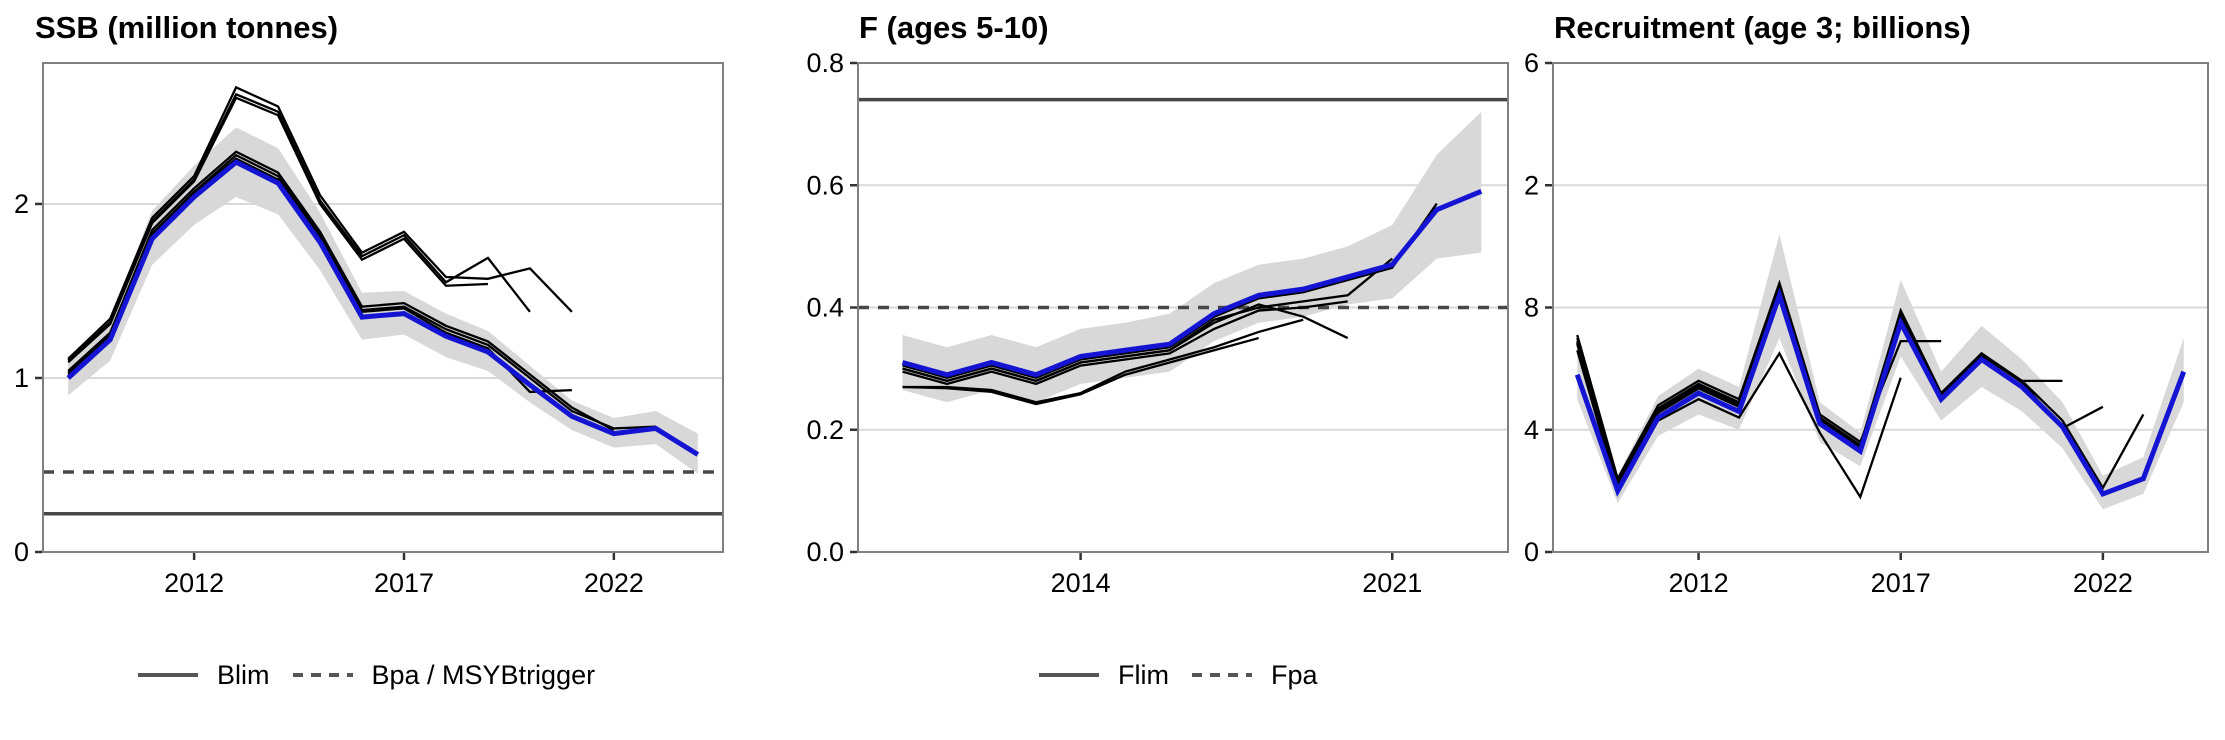 Image resolution: width=2225 pixels, height=740 pixels. I want to click on panel-title-ssb: SSB (million tonnes), so click(187, 27).